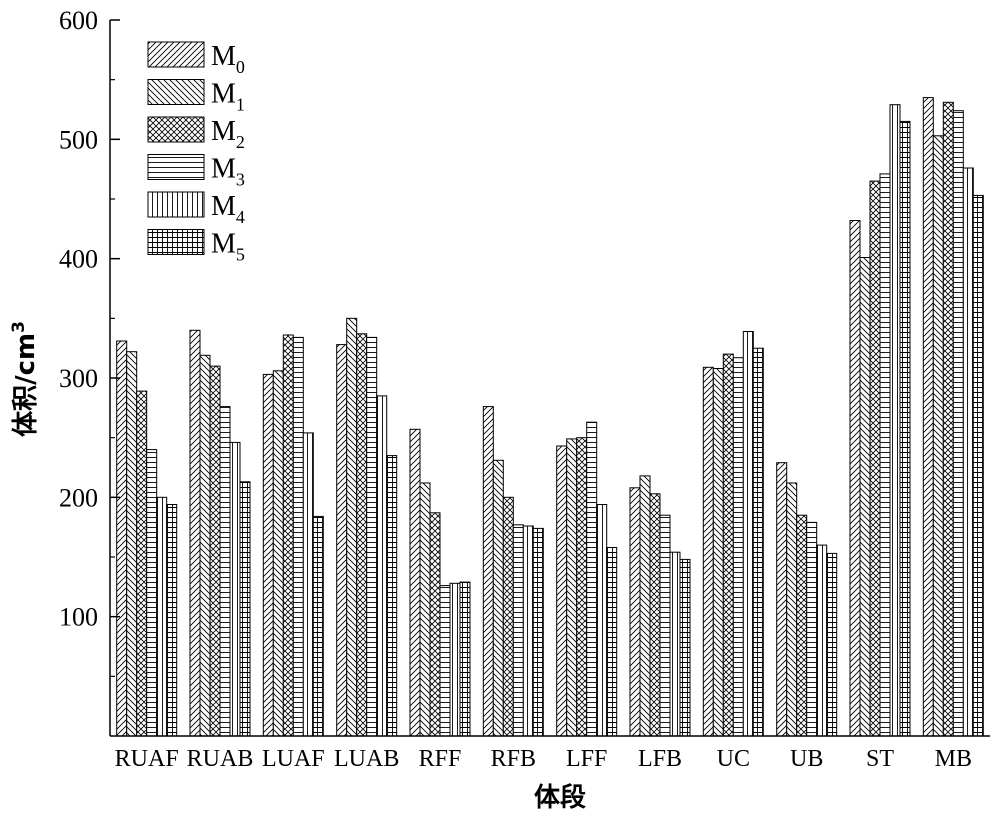 This screenshot has width=1000, height=818. Describe the element at coordinates (572, 587) in the screenshot. I see `bar-lff-m1` at that location.